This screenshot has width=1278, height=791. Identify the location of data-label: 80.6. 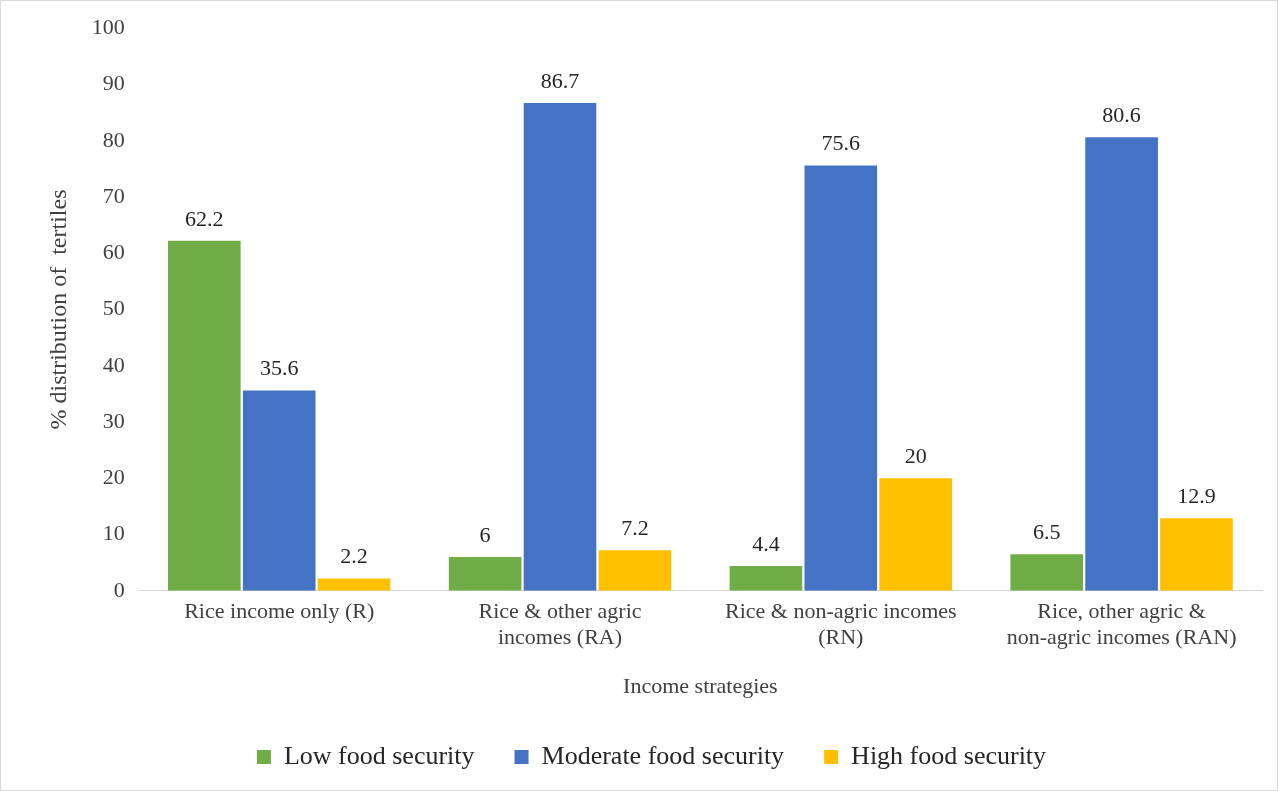
(1121, 115).